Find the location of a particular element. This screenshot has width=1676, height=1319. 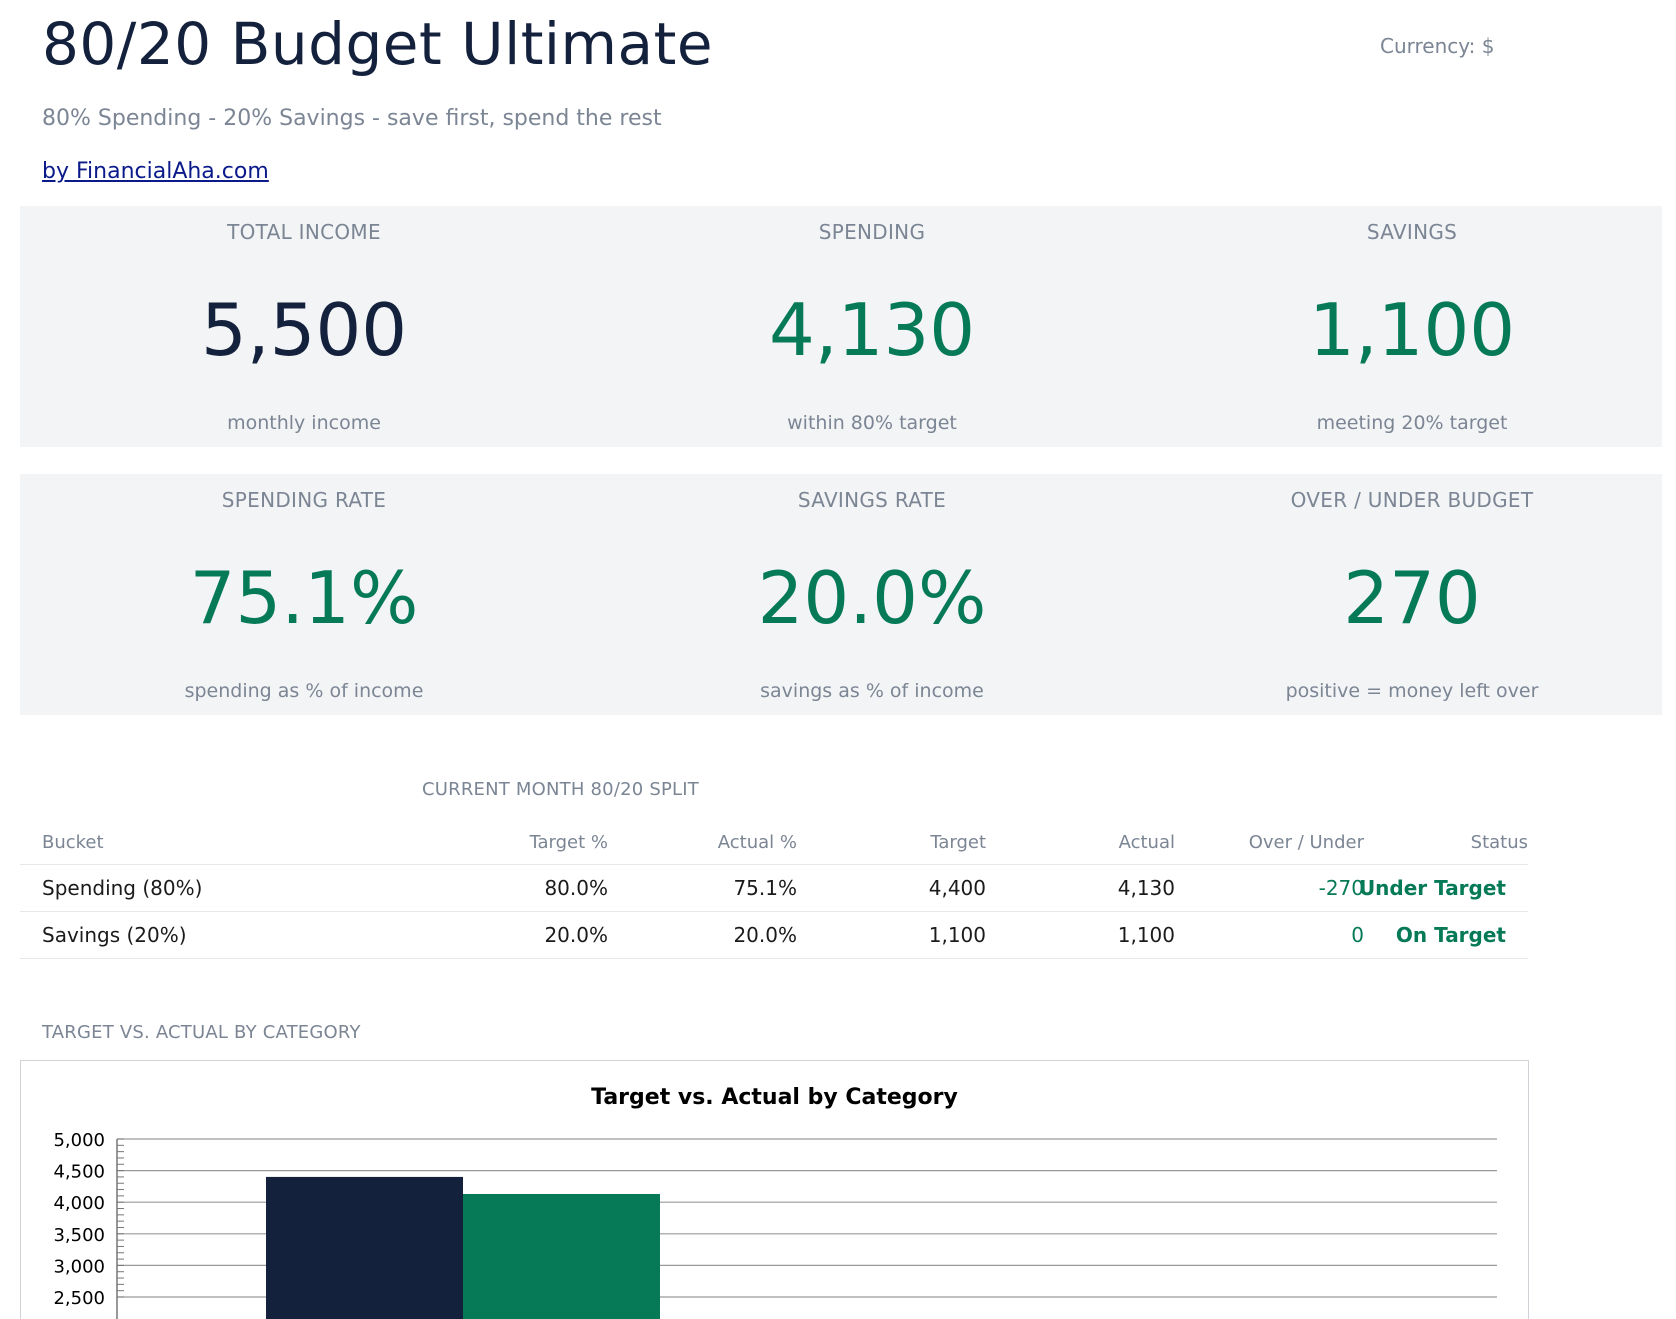

y-tick-label: 4,000 is located at coordinates (79, 1203).